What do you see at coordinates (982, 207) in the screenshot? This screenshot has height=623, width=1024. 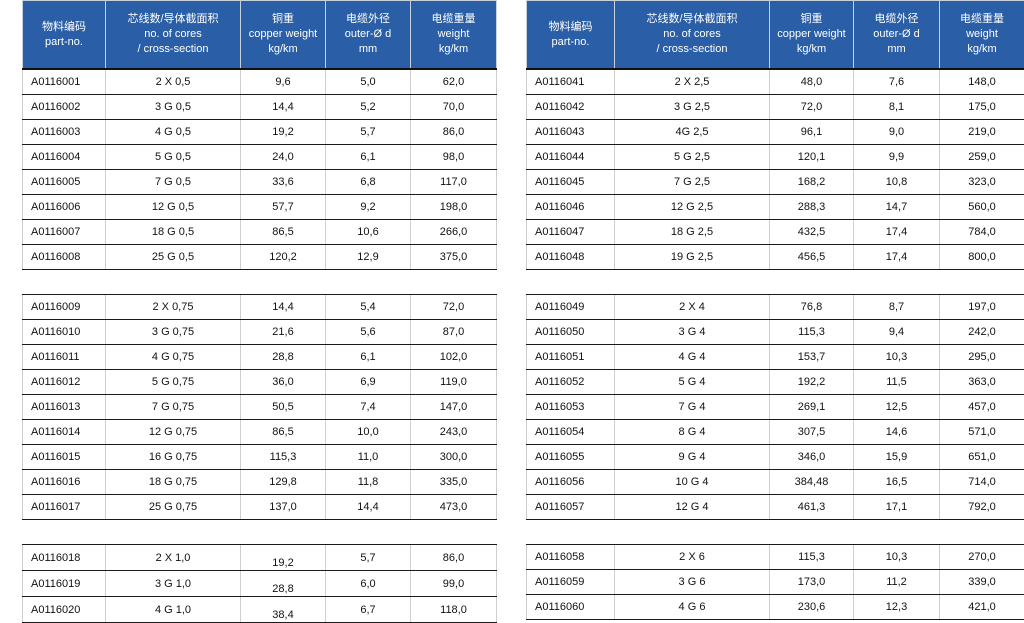 I see `weight-cell: 560,0` at bounding box center [982, 207].